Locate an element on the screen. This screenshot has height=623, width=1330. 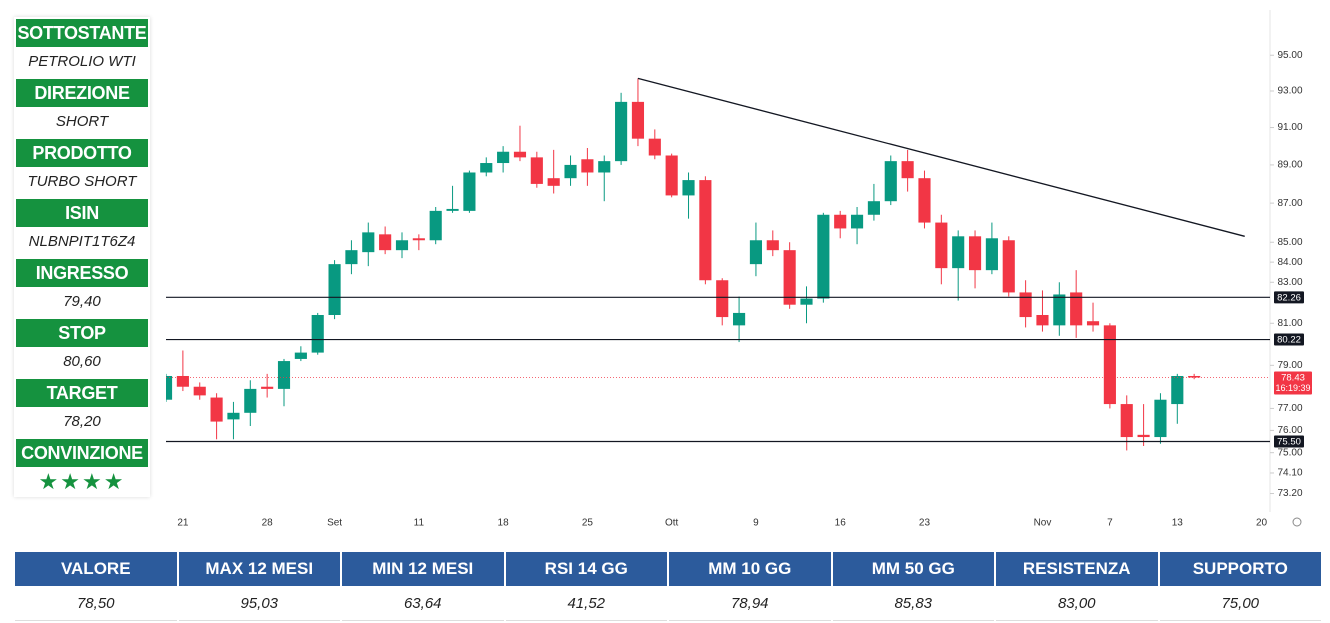
x-tick-label: 28 is located at coordinates (268, 523).